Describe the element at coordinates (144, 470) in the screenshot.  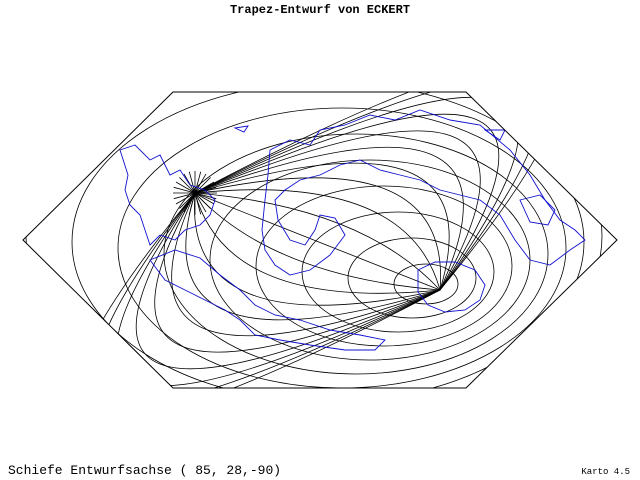
I see `projection-caption: Schiefe Entwurfsachse ( 85, 28,-90)` at that location.